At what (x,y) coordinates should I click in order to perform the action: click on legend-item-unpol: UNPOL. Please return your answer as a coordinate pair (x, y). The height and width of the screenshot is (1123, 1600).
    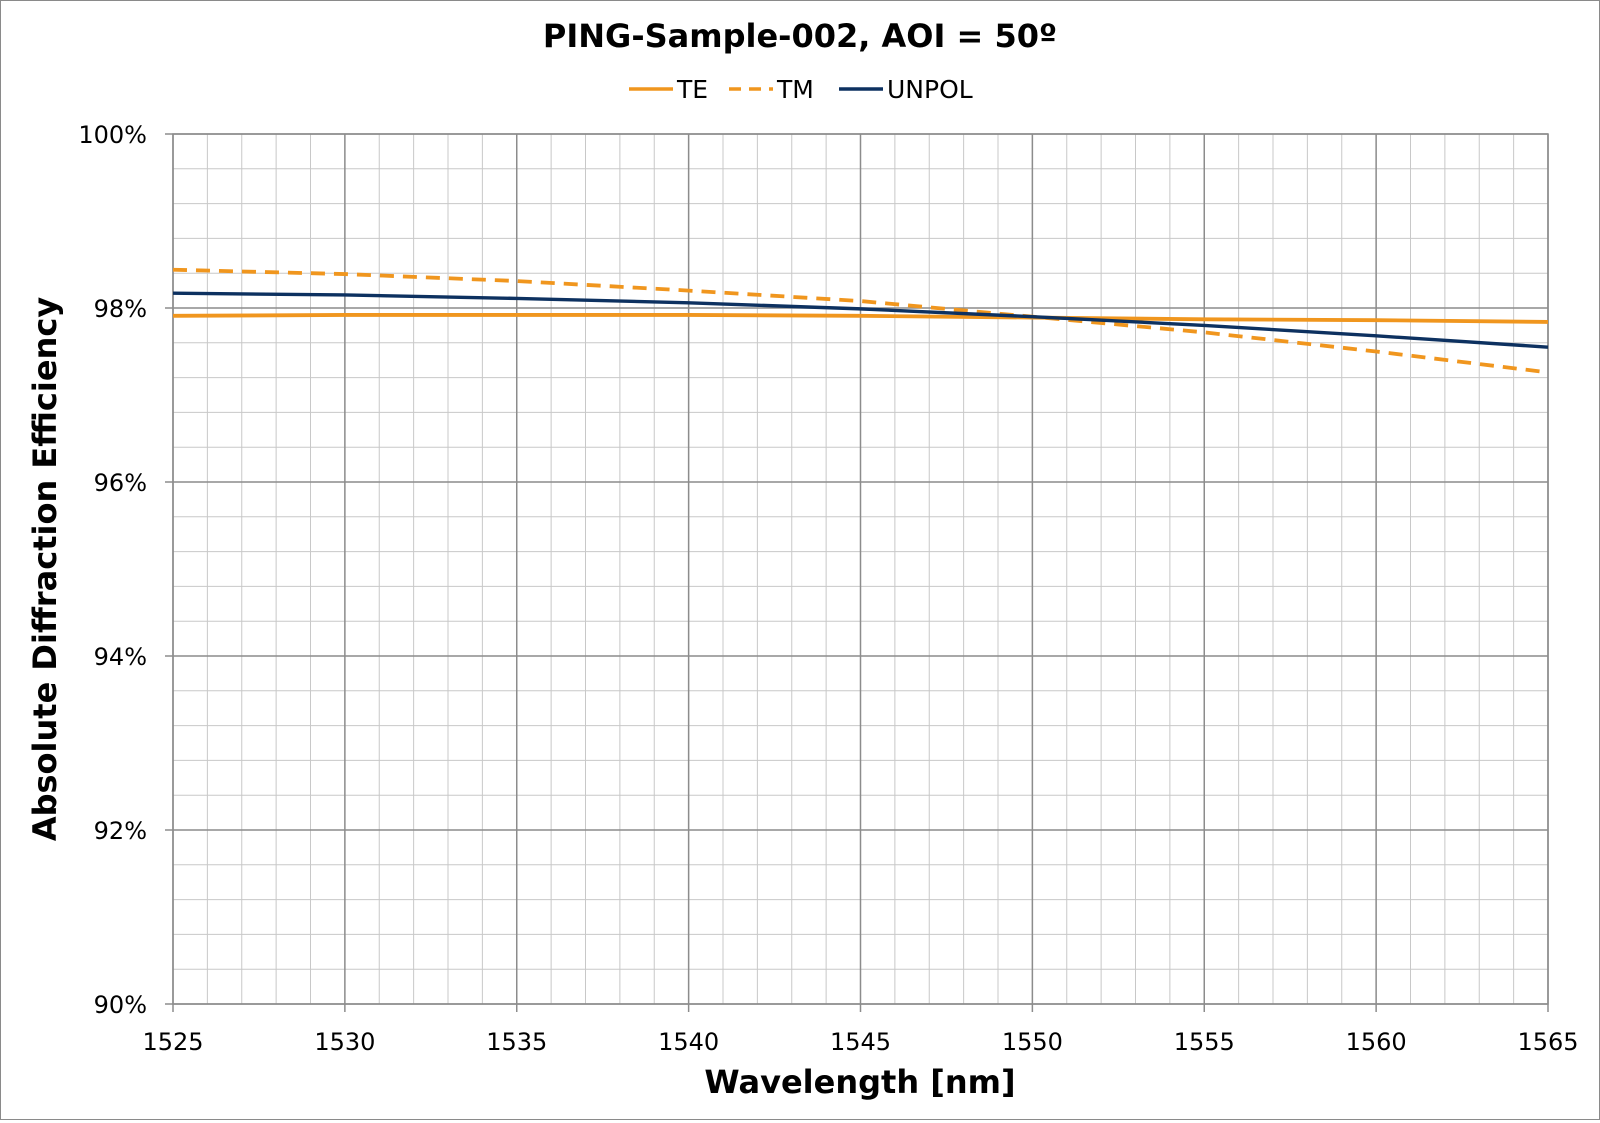
    Looking at the image, I should click on (906, 89).